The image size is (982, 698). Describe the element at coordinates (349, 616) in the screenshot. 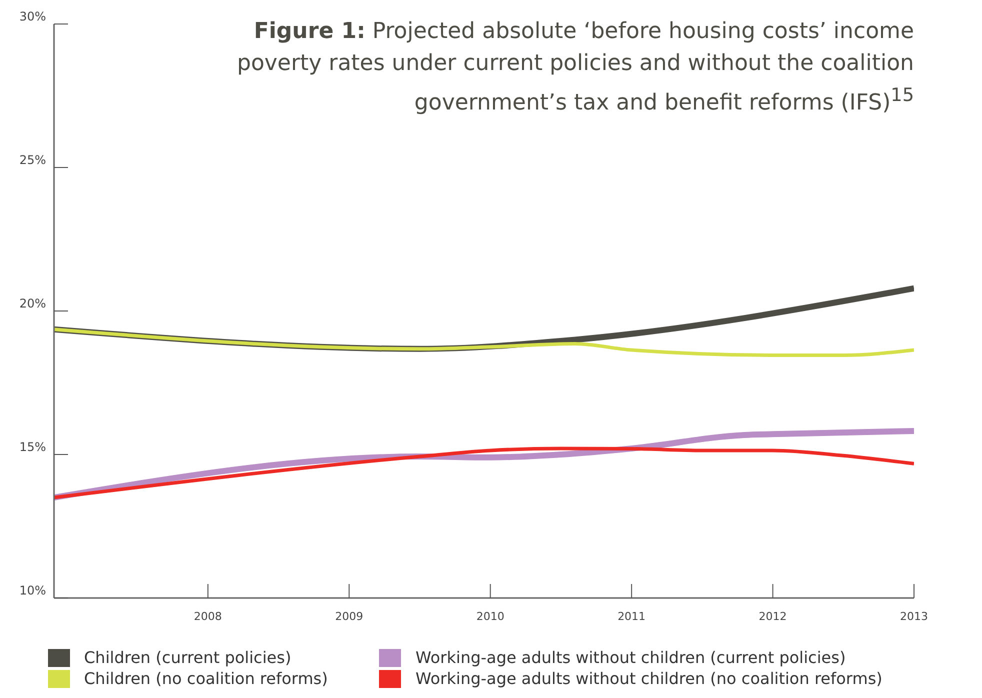

I see `x-tick-label: 2009` at that location.